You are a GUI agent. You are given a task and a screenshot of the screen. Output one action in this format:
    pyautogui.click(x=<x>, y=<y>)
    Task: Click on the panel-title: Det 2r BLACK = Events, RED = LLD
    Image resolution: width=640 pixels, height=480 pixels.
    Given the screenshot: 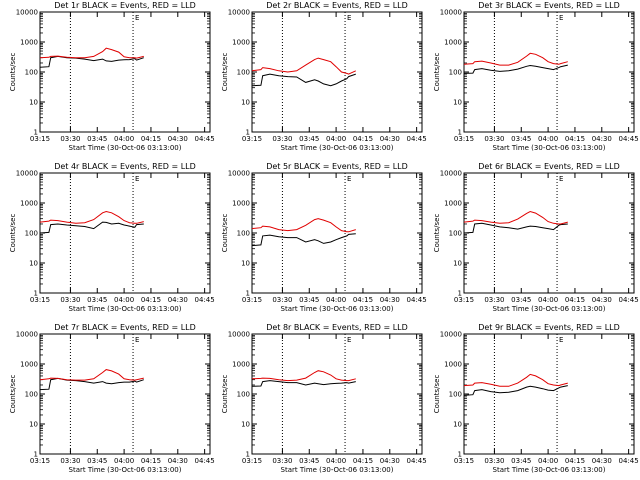 What is the action you would take?
    pyautogui.click(x=337, y=5)
    